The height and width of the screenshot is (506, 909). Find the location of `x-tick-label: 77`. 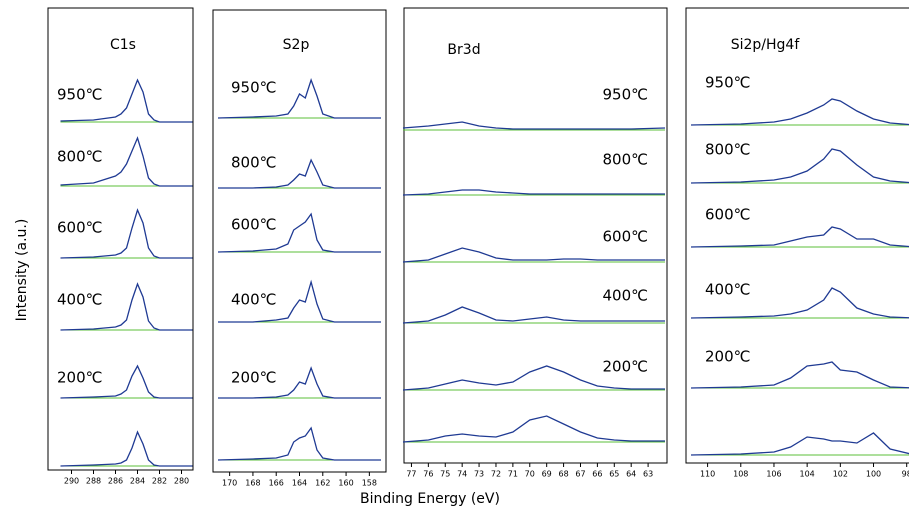

x-tick-label: 77 is located at coordinates (411, 474).